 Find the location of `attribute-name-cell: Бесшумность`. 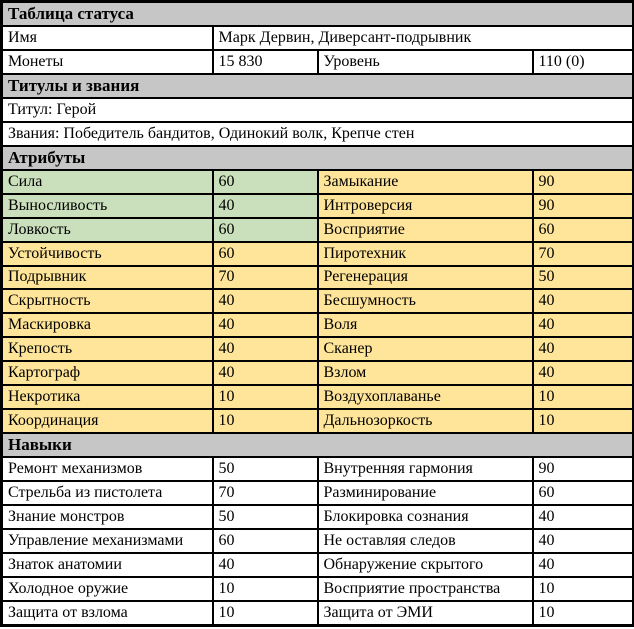

attribute-name-cell: Бесшумность is located at coordinates (425, 301).